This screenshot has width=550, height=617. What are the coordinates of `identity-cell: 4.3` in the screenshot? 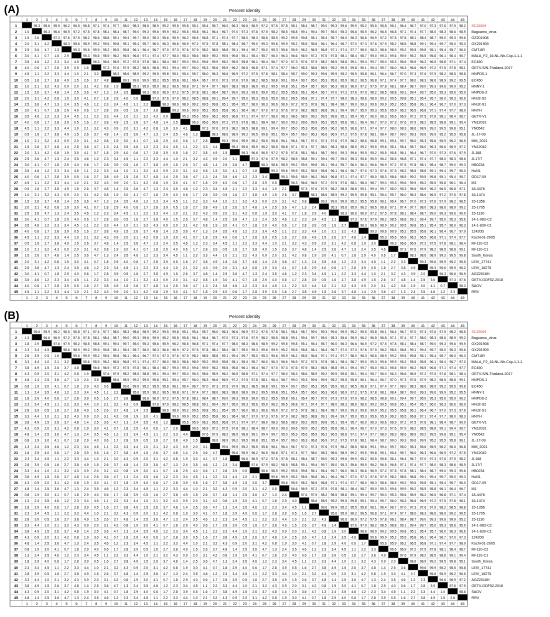 It's located at (225, 489).